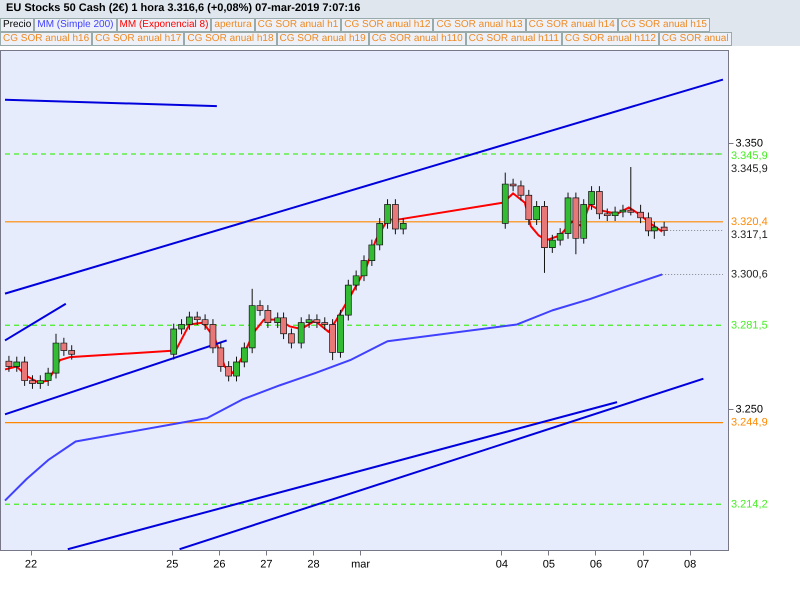 This screenshot has height=600, width=800. What do you see at coordinates (164, 25) in the screenshot?
I see `text: MM (Exponencial 8)` at bounding box center [164, 25].